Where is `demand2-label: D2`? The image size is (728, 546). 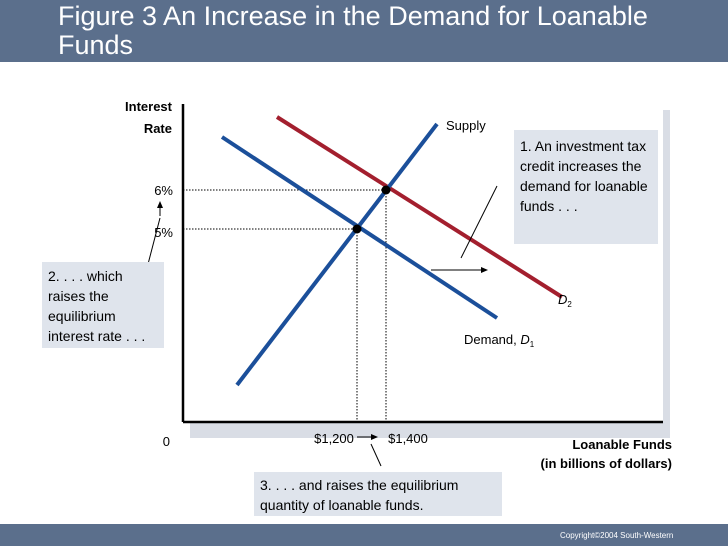
demand2-label: D2 is located at coordinates (565, 300).